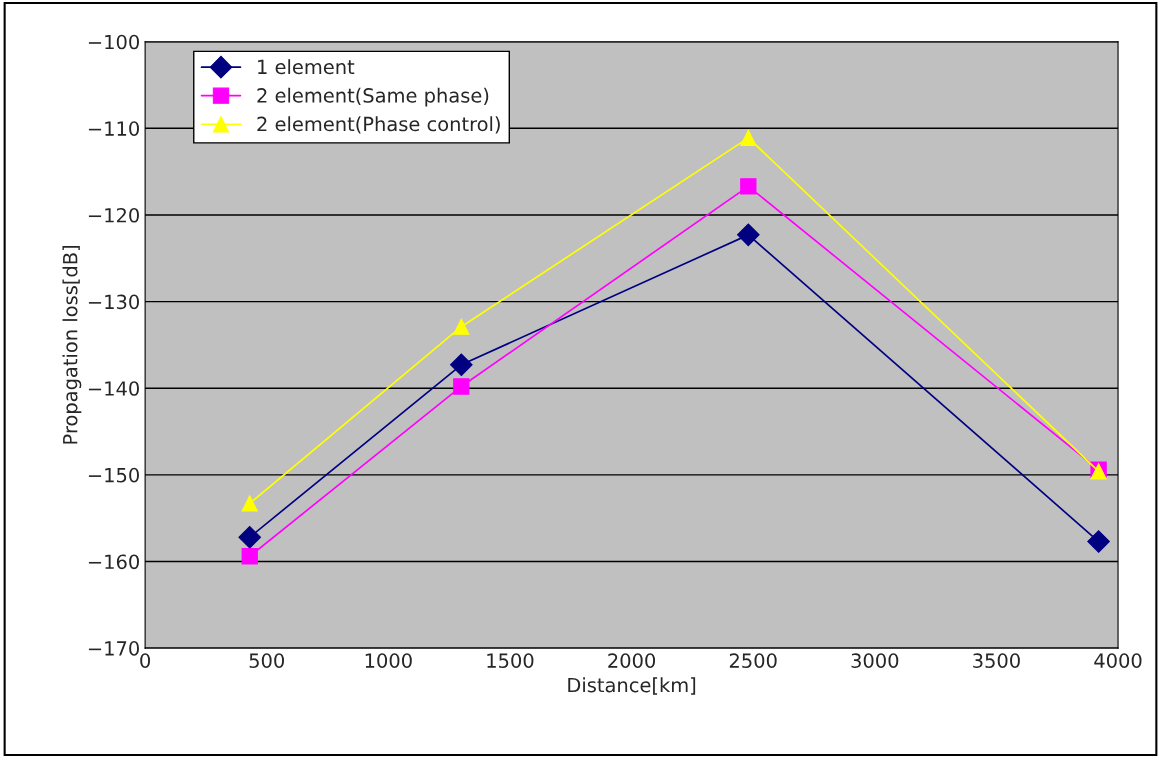  Describe the element at coordinates (632, 686) in the screenshot. I see `x-axis-title: Distance[km]` at that location.